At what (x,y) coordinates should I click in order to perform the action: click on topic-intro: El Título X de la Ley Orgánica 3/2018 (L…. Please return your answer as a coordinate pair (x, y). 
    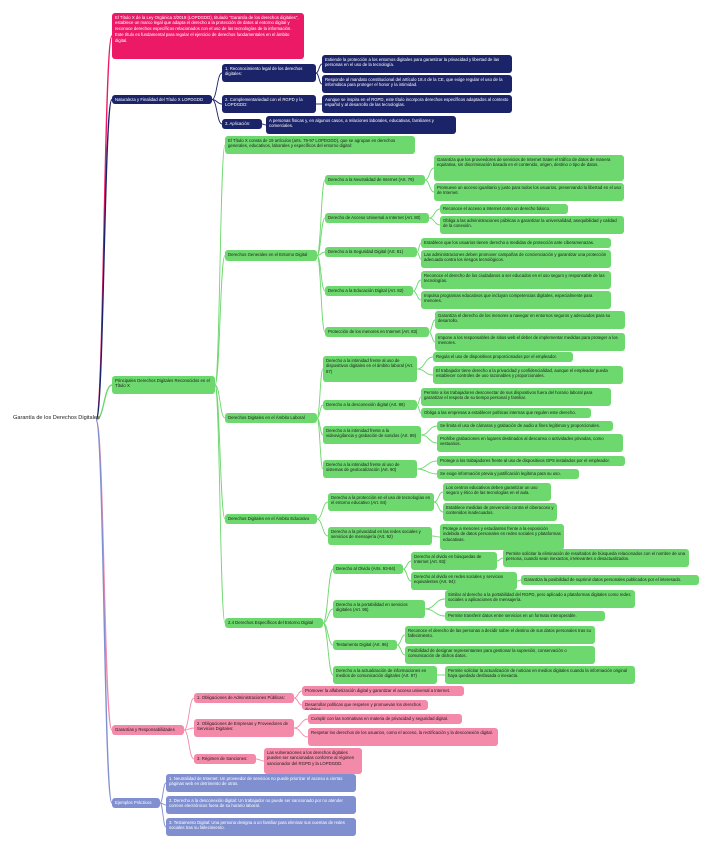
    Looking at the image, I should click on (208, 36).